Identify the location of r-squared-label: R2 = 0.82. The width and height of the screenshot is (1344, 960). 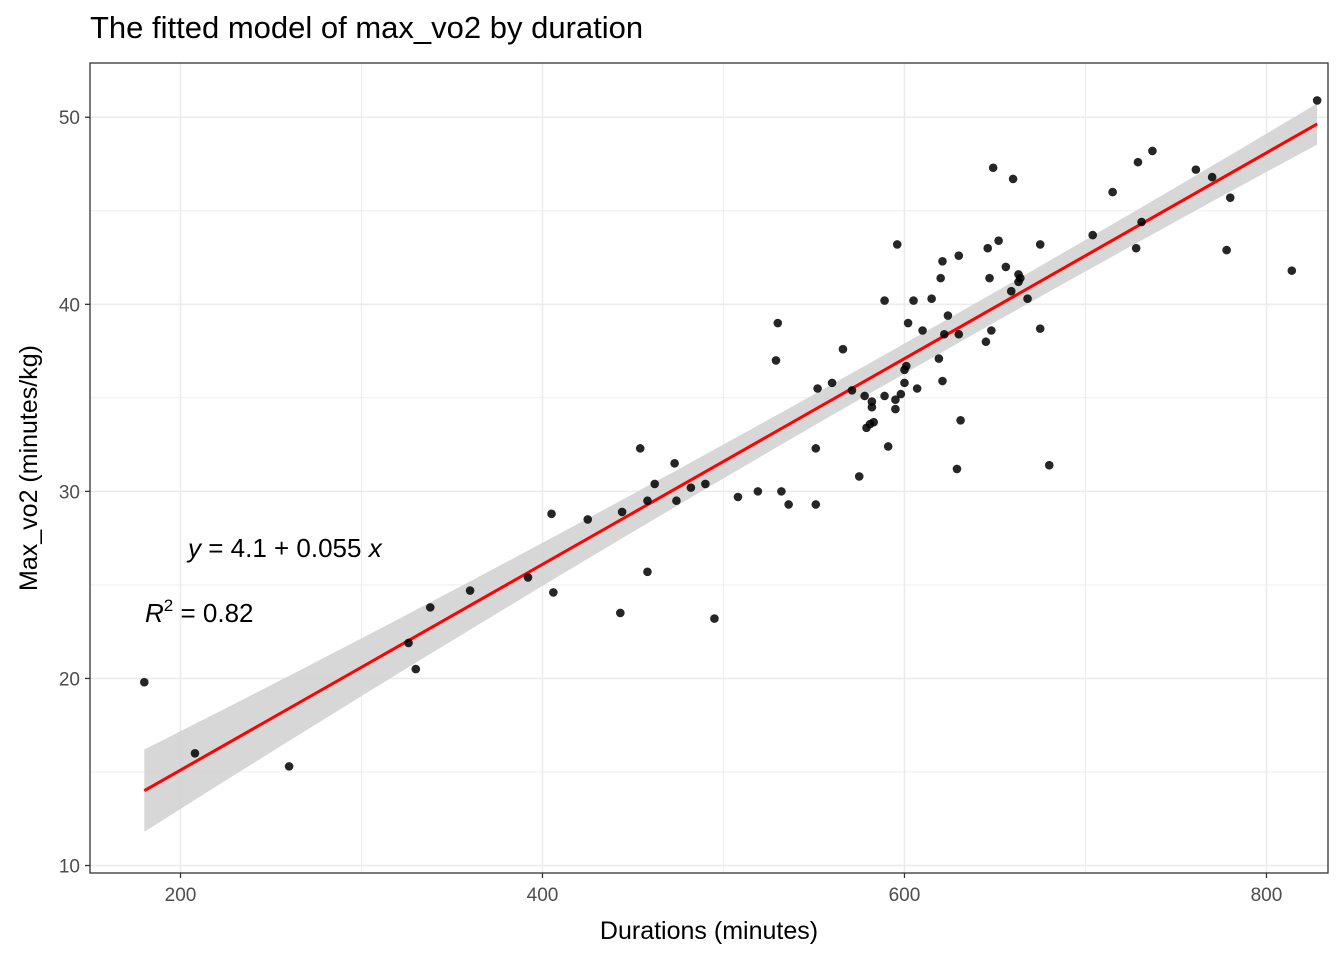
(199, 612).